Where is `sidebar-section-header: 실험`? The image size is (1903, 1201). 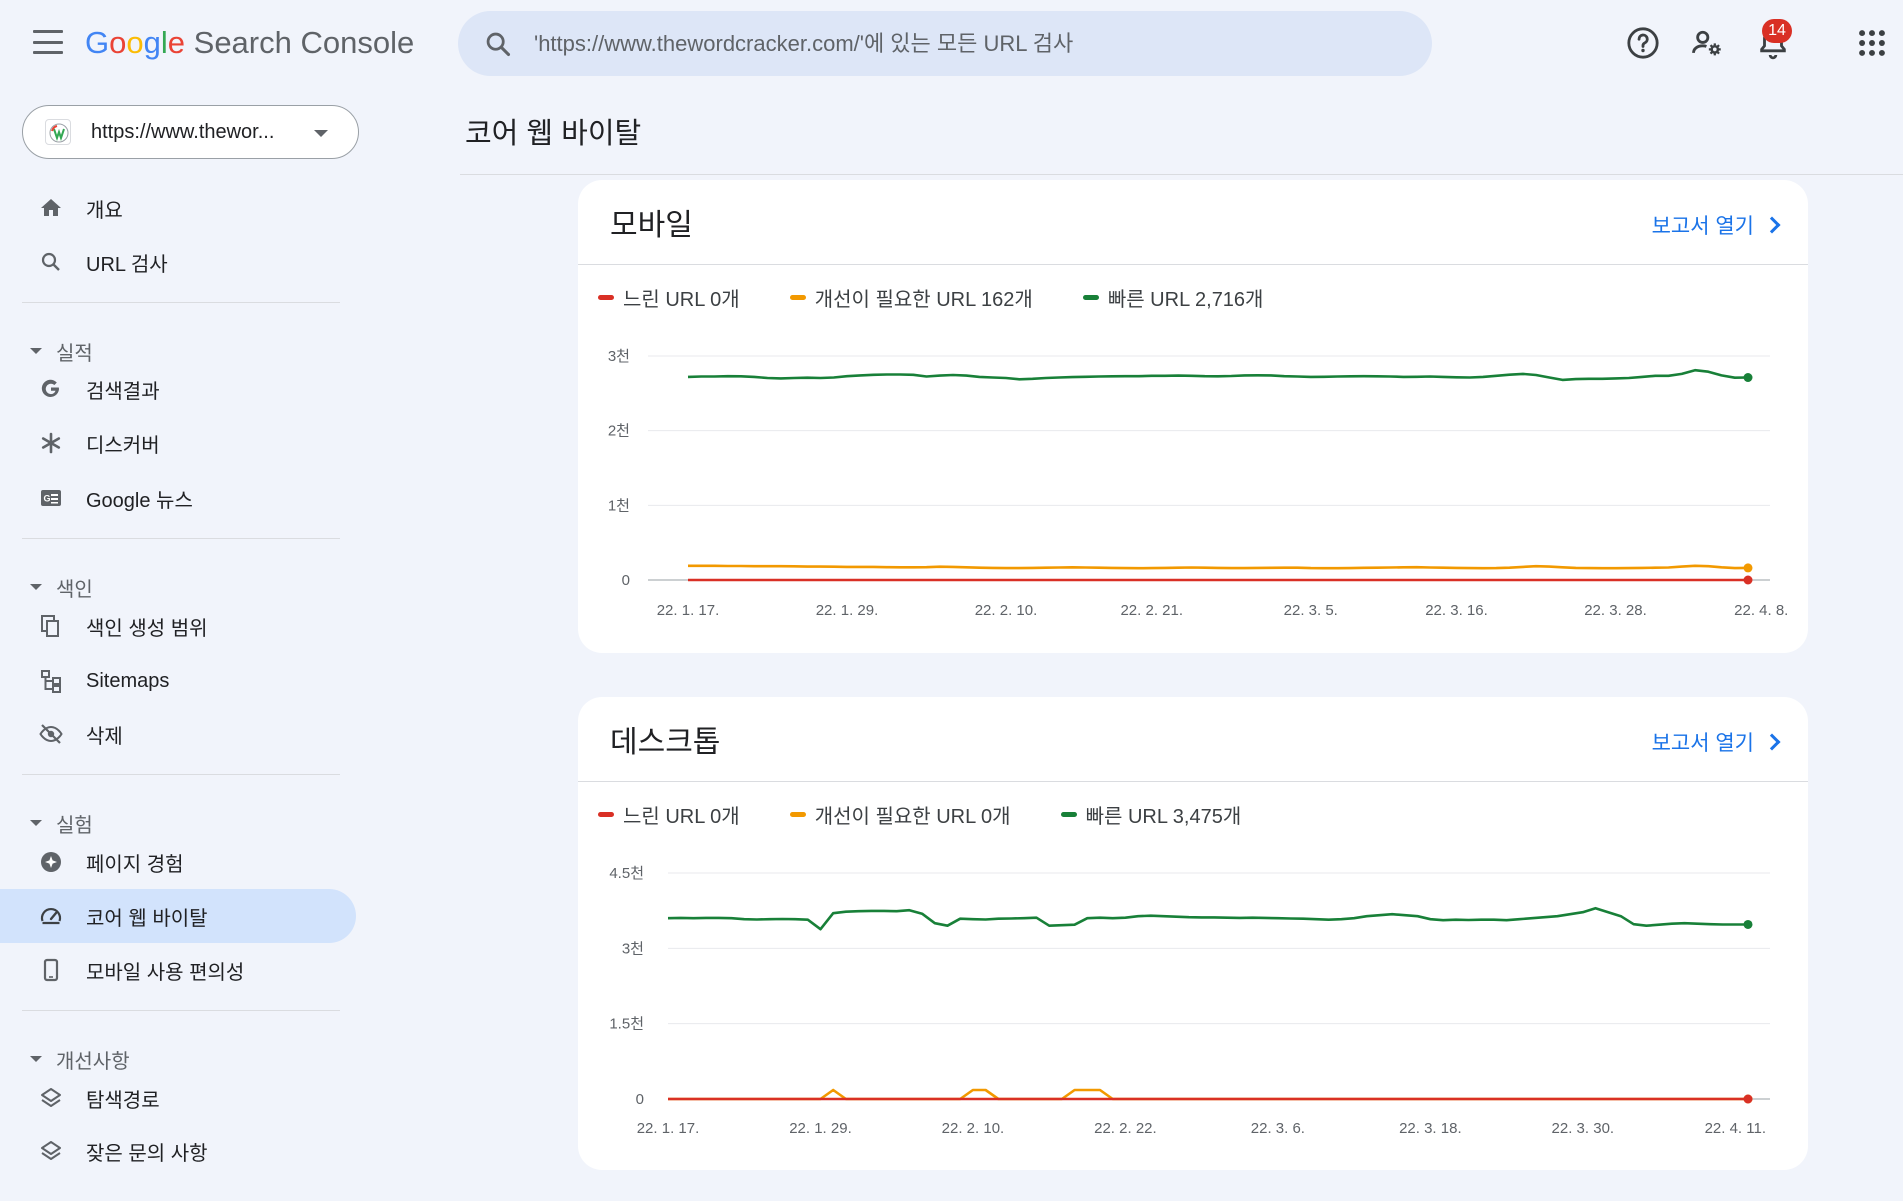
sidebar-section-header: 실험 is located at coordinates (61, 823).